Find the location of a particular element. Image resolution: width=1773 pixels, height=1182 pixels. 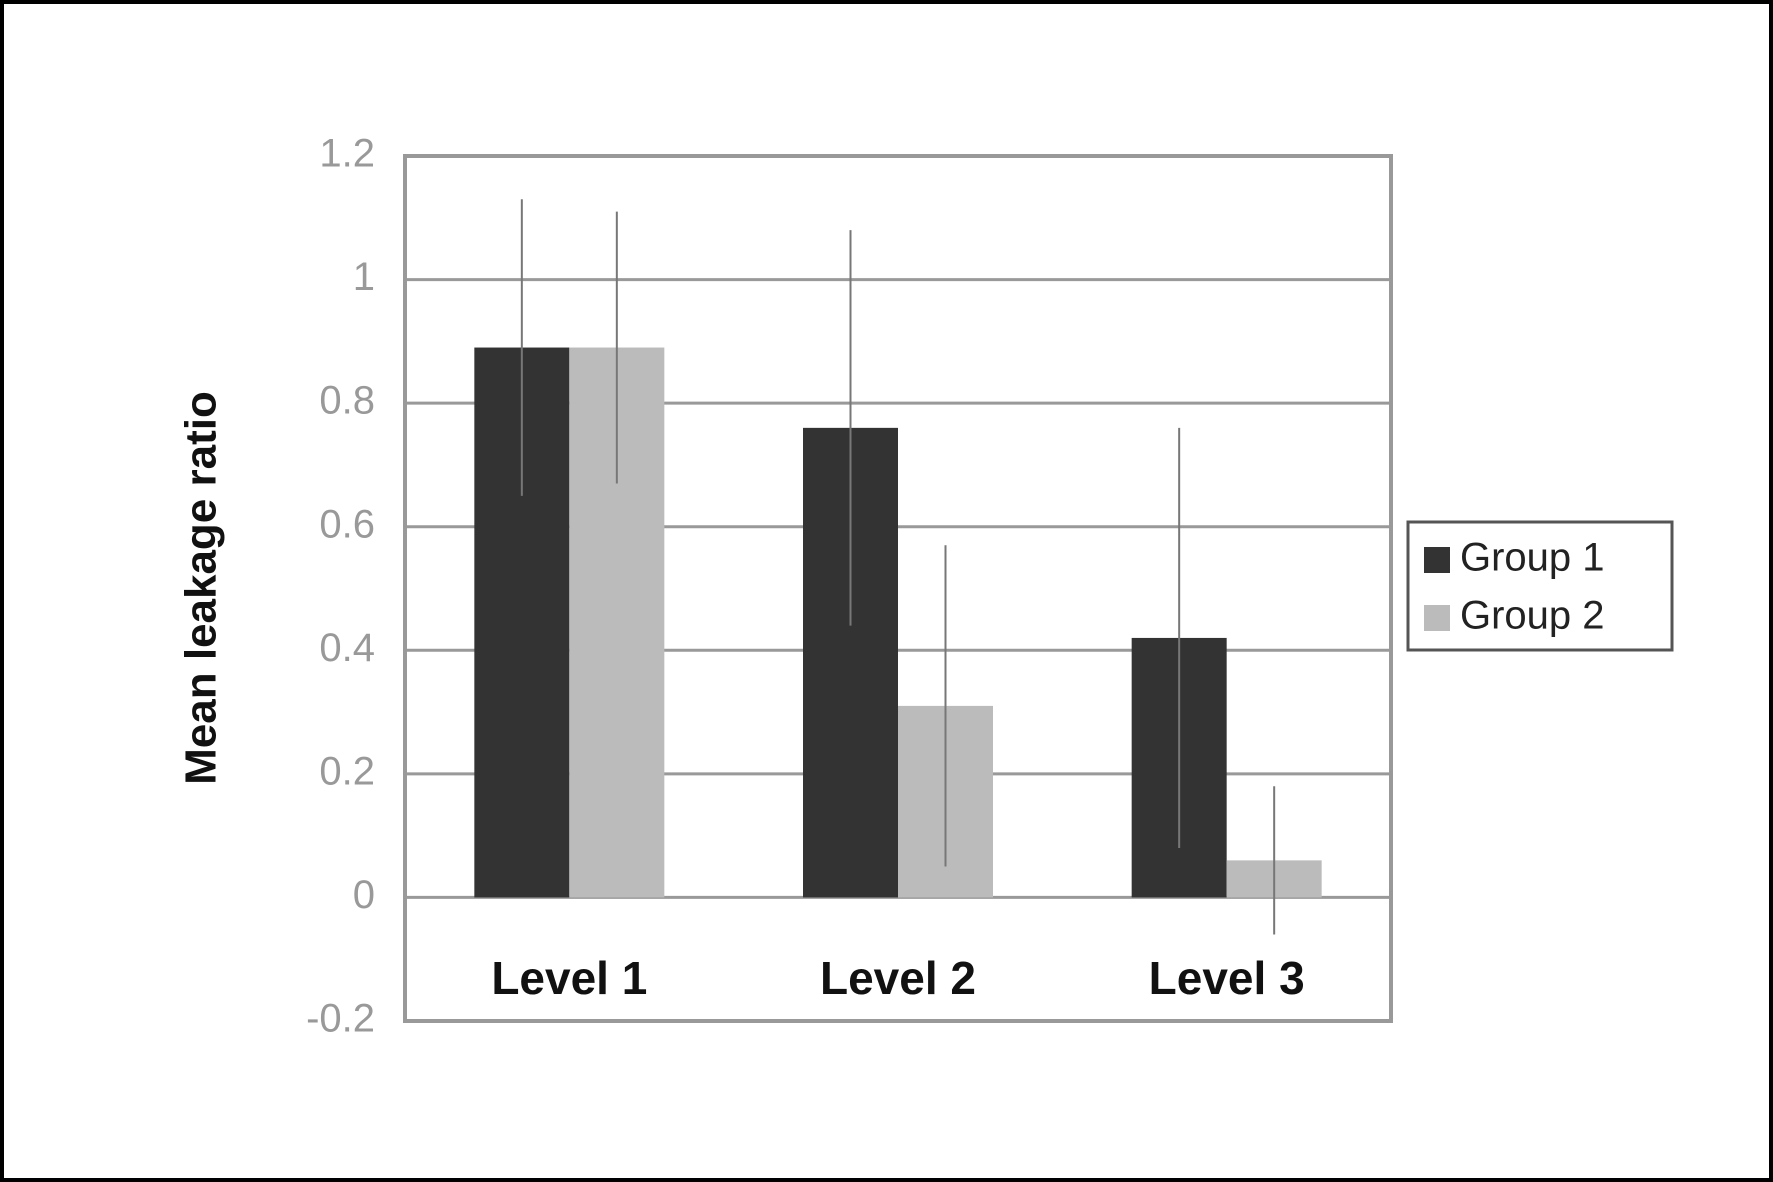

y-tick-label: 1.2 is located at coordinates (347, 154).